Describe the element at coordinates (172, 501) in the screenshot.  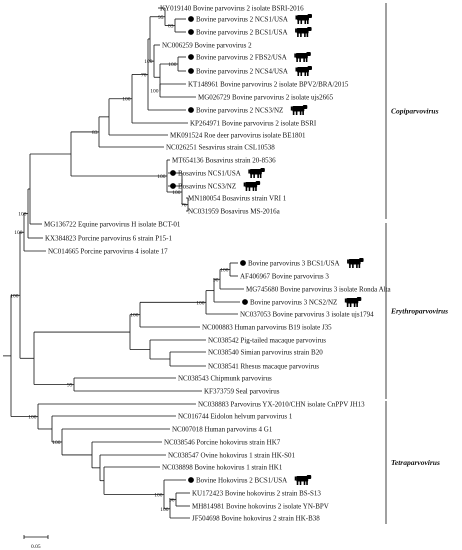
I see `bootstrap-value: 96` at that location.